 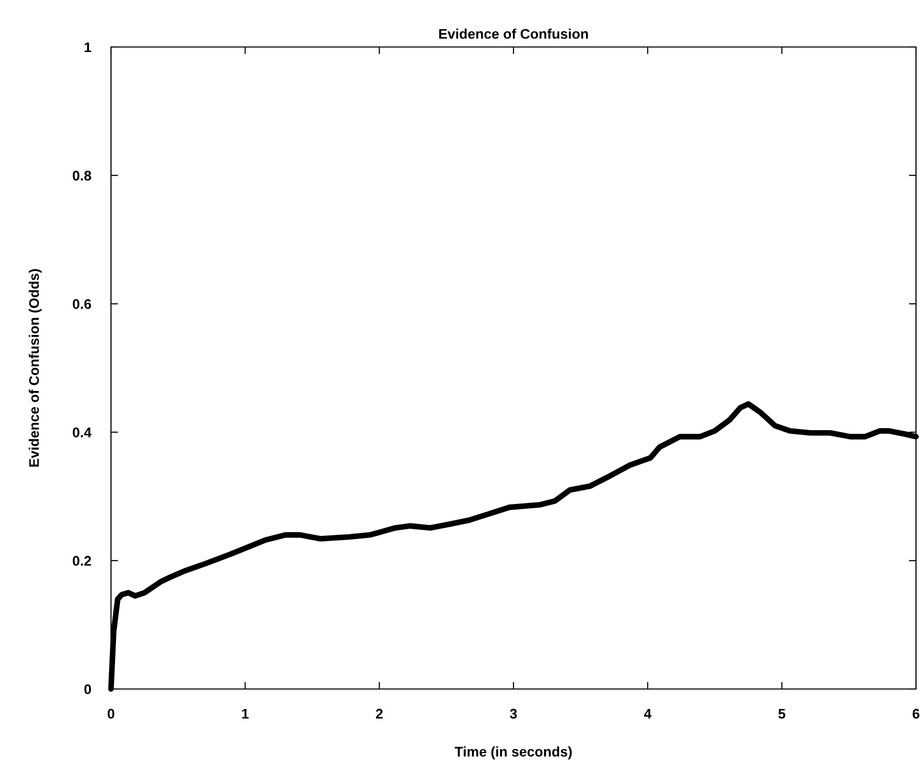 What do you see at coordinates (87, 689) in the screenshot?
I see `y-tick-label: 0` at bounding box center [87, 689].